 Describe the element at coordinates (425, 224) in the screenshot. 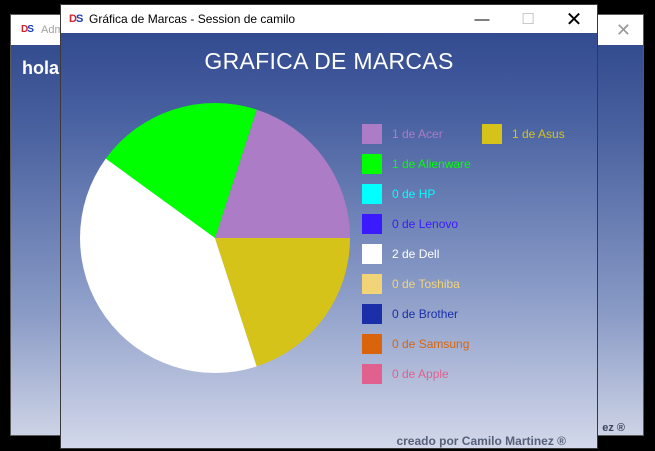

I see `legend-label: 0 de Lenovo` at that location.